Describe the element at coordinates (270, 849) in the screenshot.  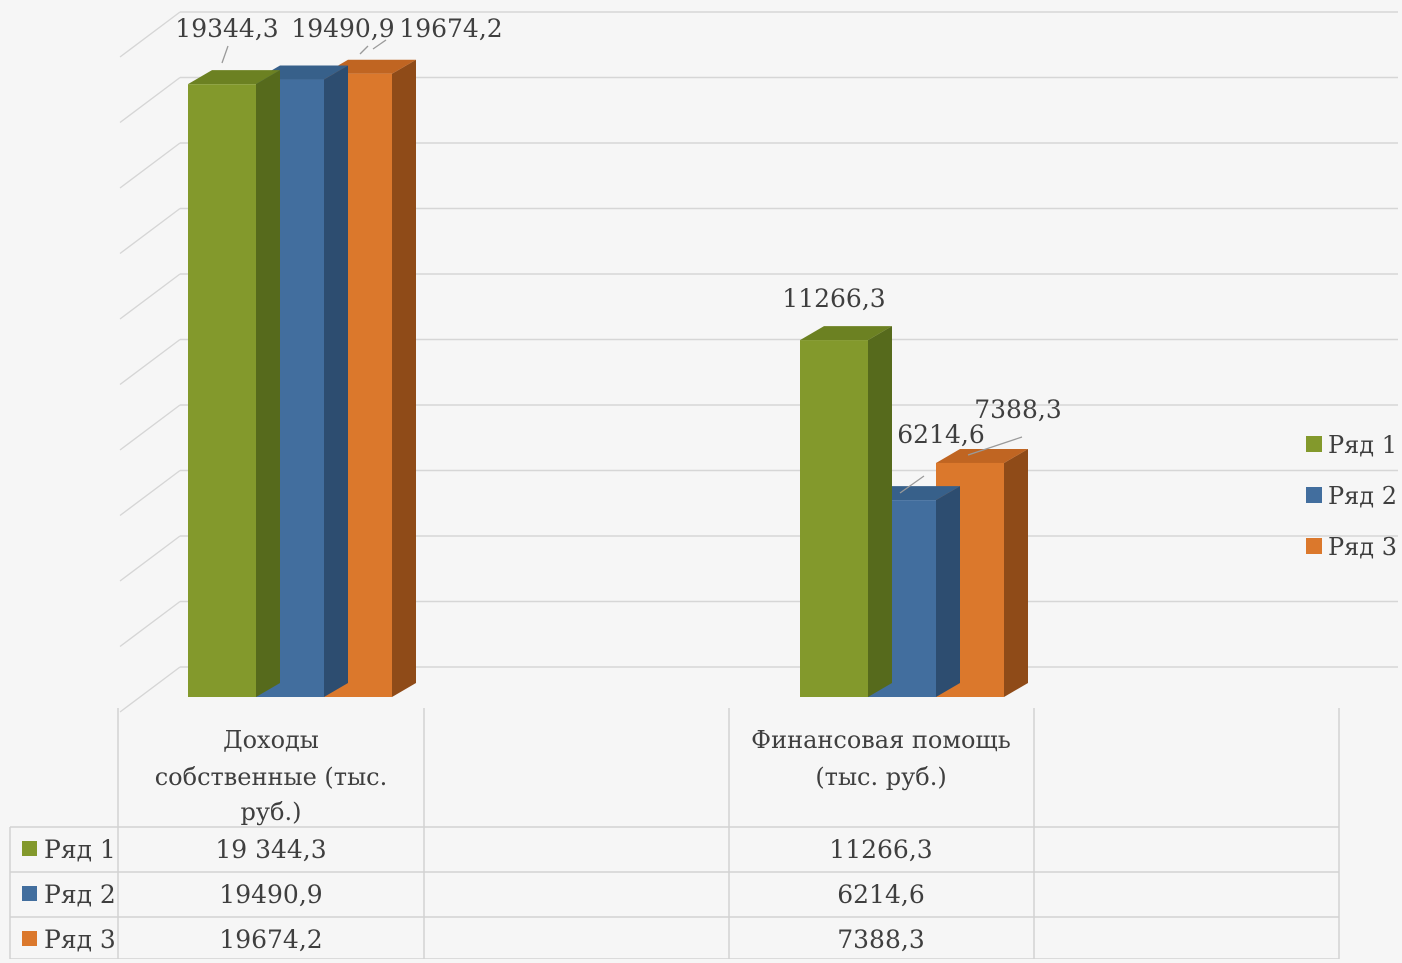
I see `table-cell: 19 344,3` at that location.